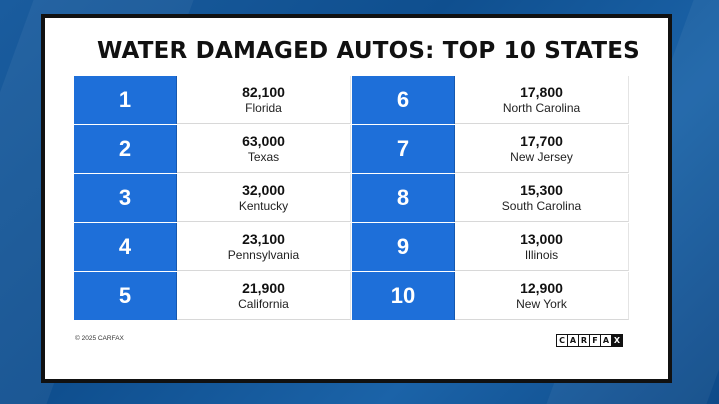 This screenshot has height=404, width=719. I want to click on table-row: 9 13,000 Illinois, so click(490, 247).